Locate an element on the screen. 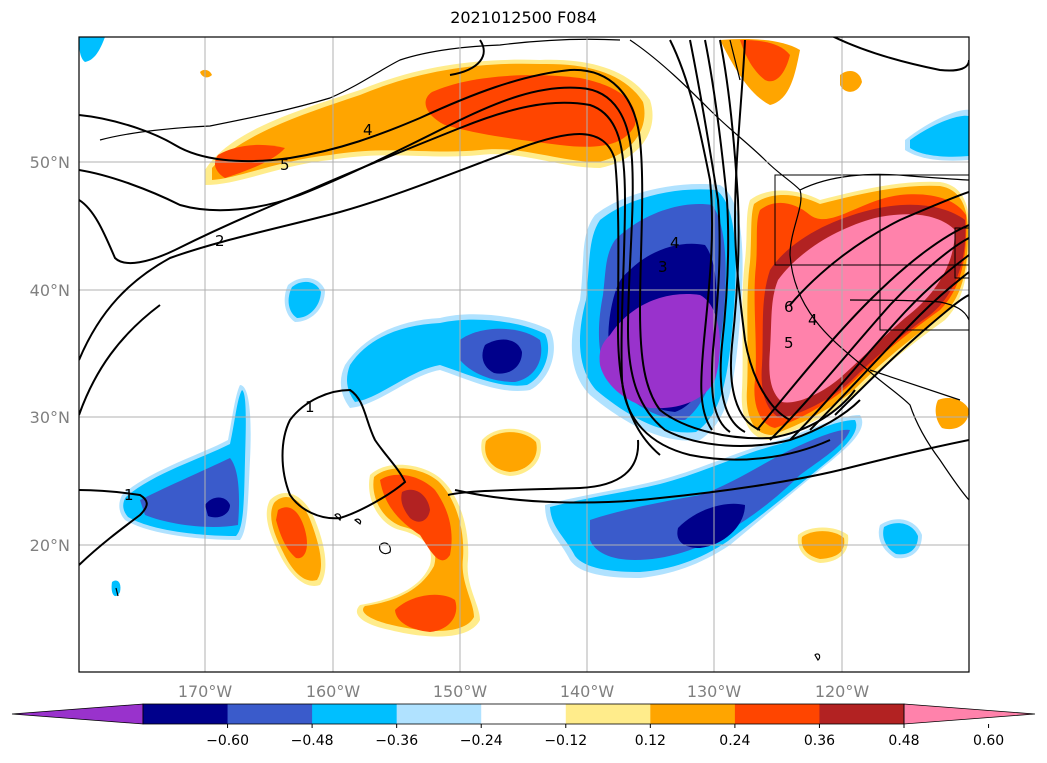 Image resolution: width=1047 pixels, height=763 pixels. map-title: 2021012500 F084 is located at coordinates (523, 17).